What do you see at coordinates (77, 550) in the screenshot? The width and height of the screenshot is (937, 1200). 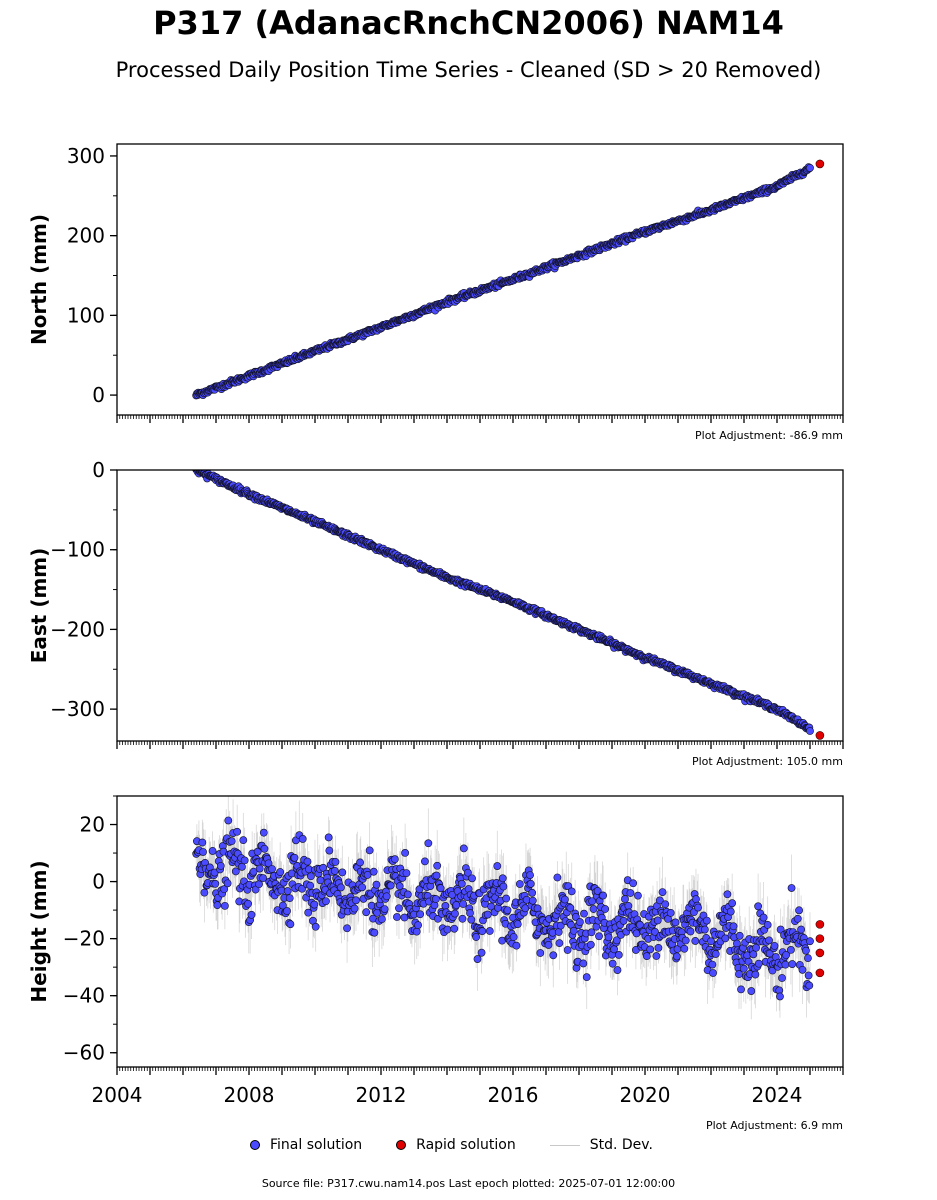 I see `y-tick-label: −100` at bounding box center [77, 550].